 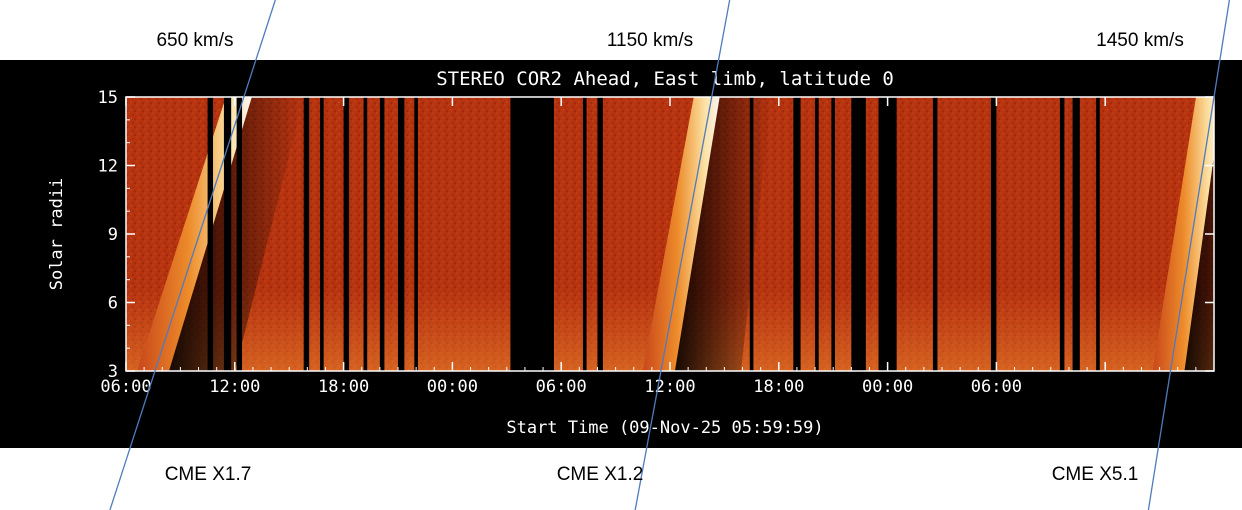 I want to click on cme-label-2: CME X1.2, so click(x=600, y=474).